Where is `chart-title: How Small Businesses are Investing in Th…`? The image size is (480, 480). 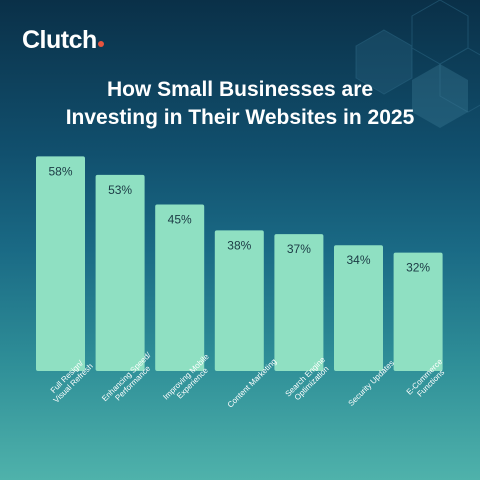
chart-title: How Small Businesses are Investing in Th… is located at coordinates (240, 104).